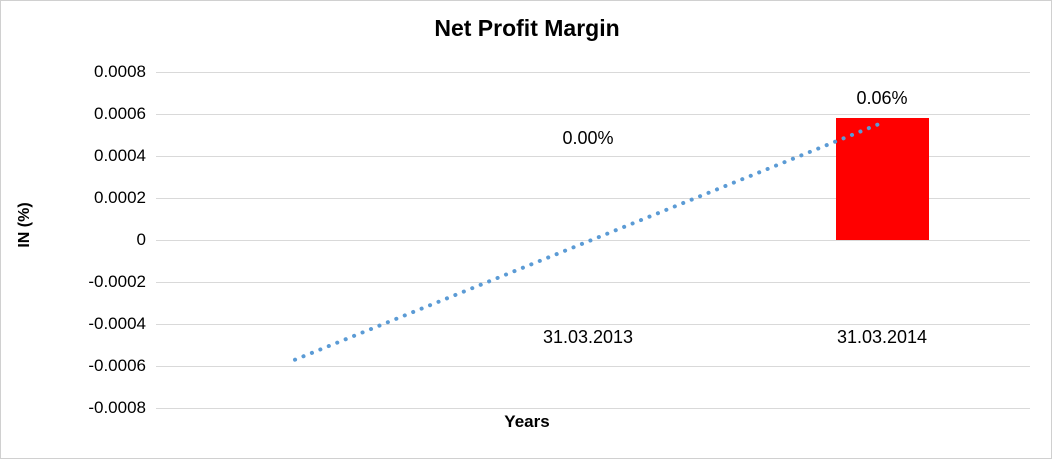 This screenshot has width=1052, height=459. I want to click on y-tick-label: -0.0002, so click(117, 281).